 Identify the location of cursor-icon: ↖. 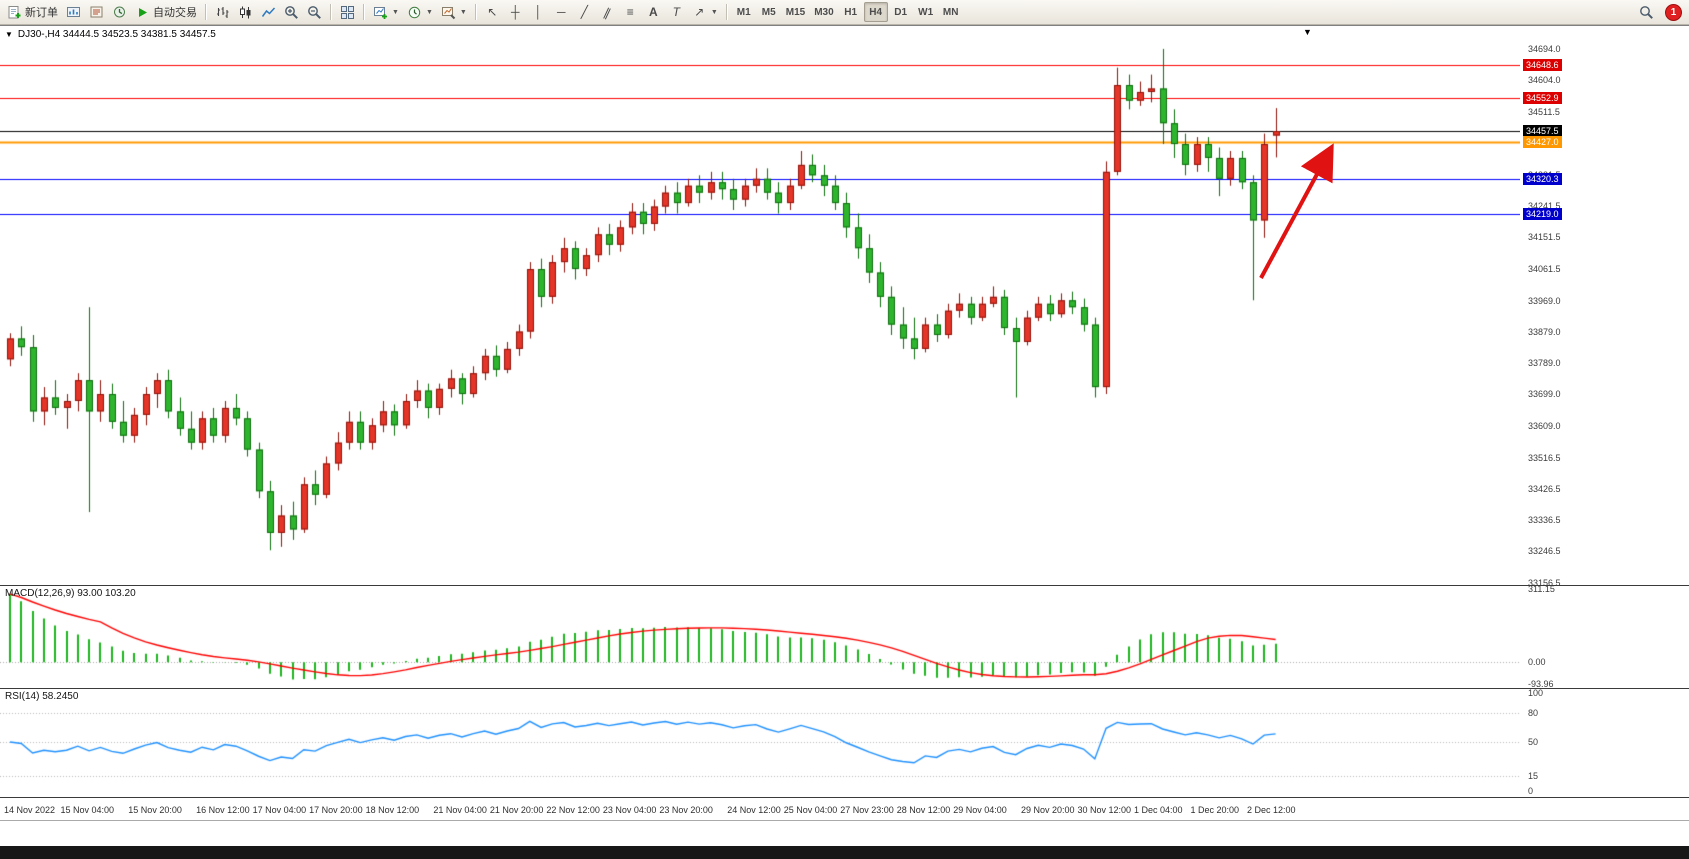
(492, 12).